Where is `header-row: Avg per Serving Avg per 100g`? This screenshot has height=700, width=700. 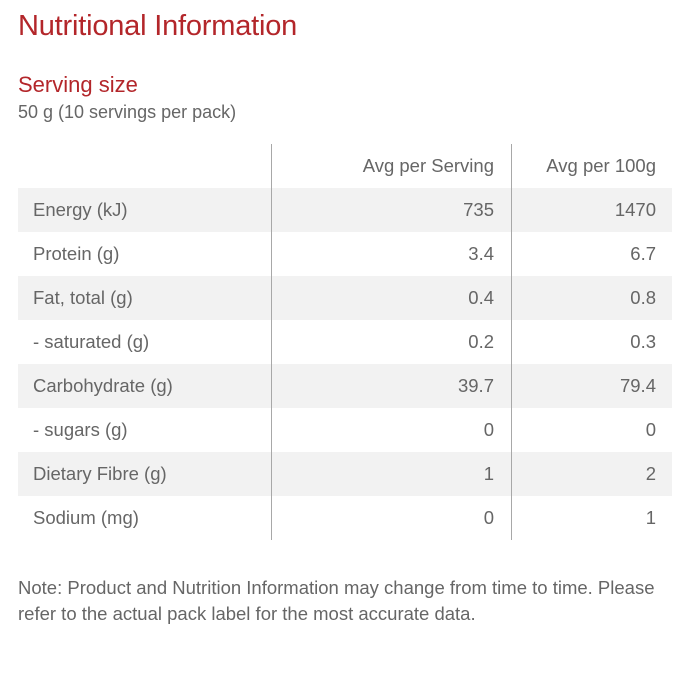 header-row: Avg per Serving Avg per 100g is located at coordinates (345, 166).